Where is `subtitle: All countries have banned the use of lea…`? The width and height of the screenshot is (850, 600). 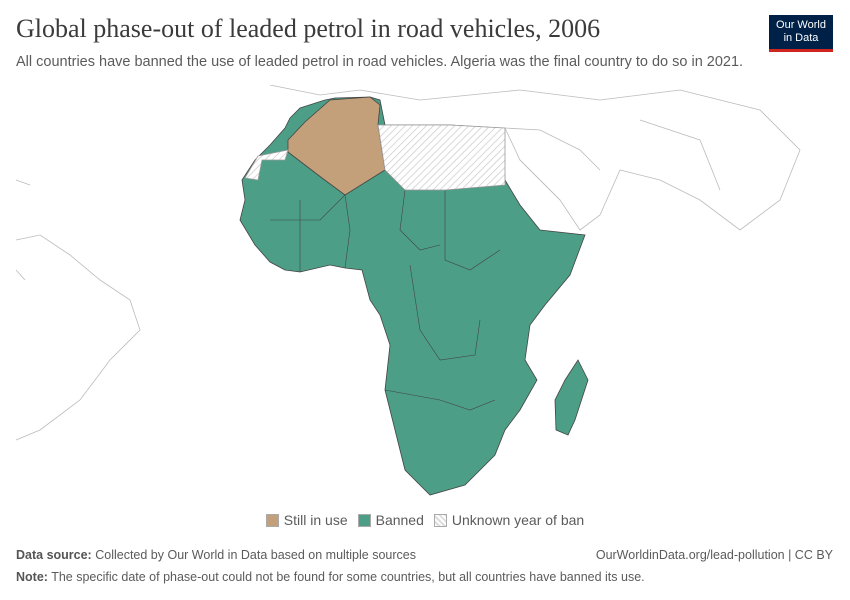
subtitle: All countries have banned the use of lea… is located at coordinates (380, 62).